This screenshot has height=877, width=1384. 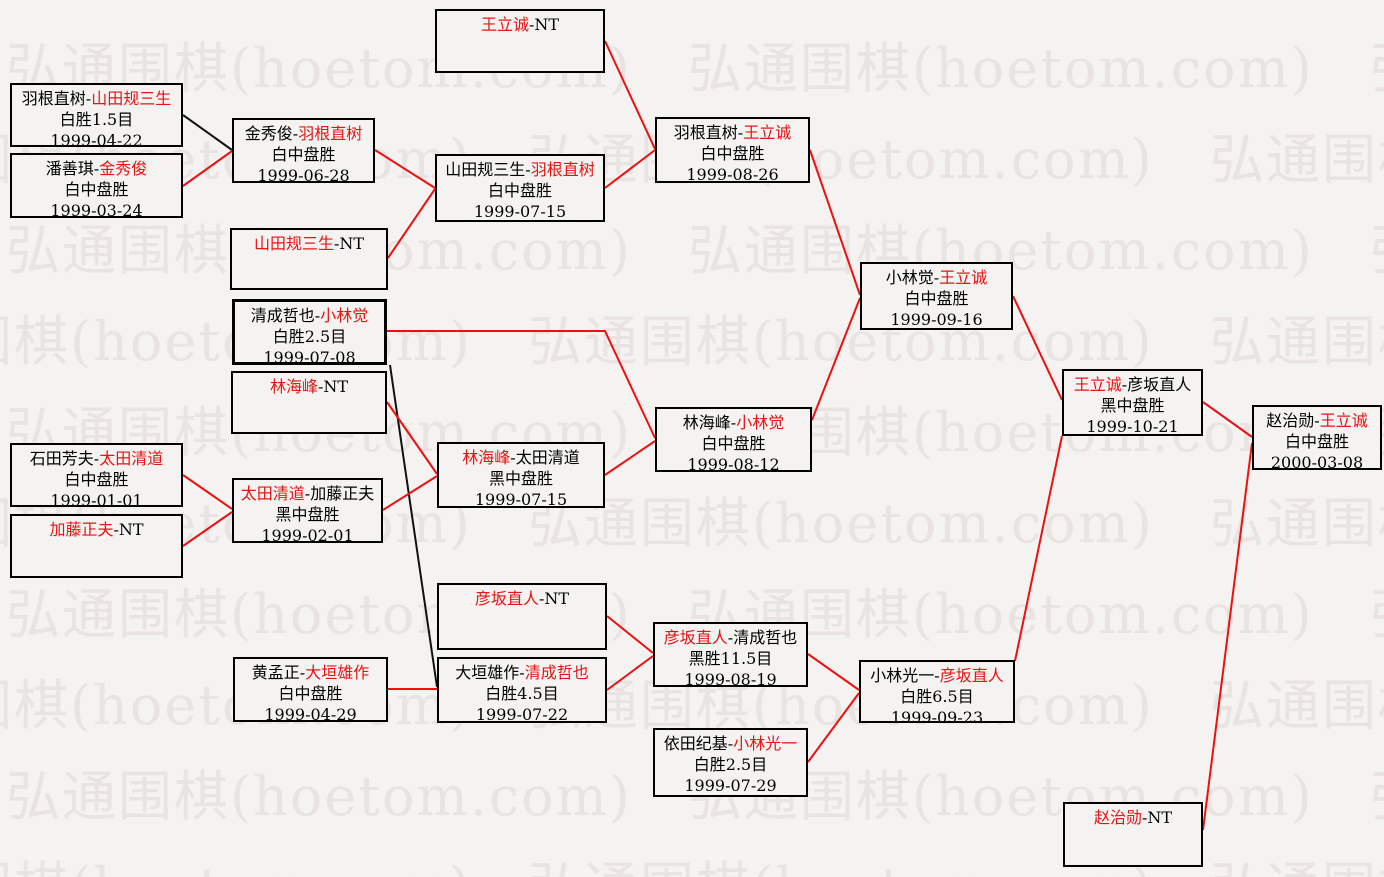 I want to click on match-box-linhaifeng-nt: 林海峰-NT, so click(x=309, y=402).